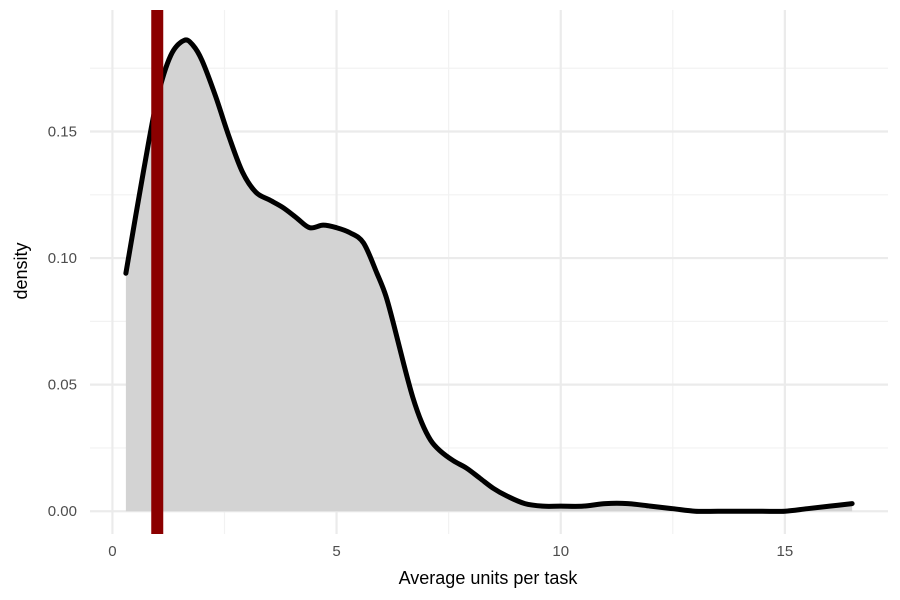 The image size is (900, 600). I want to click on y-tick-label: 0.10, so click(62, 258).